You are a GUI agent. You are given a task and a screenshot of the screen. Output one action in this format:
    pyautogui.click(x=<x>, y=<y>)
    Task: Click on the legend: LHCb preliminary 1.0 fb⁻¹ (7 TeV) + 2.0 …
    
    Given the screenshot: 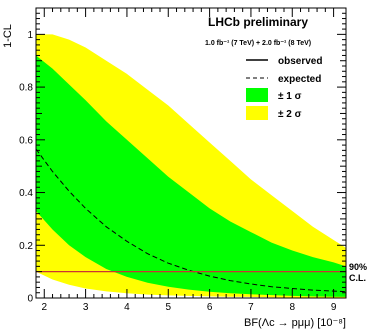 What is the action you would take?
    pyautogui.click(x=263, y=67)
    